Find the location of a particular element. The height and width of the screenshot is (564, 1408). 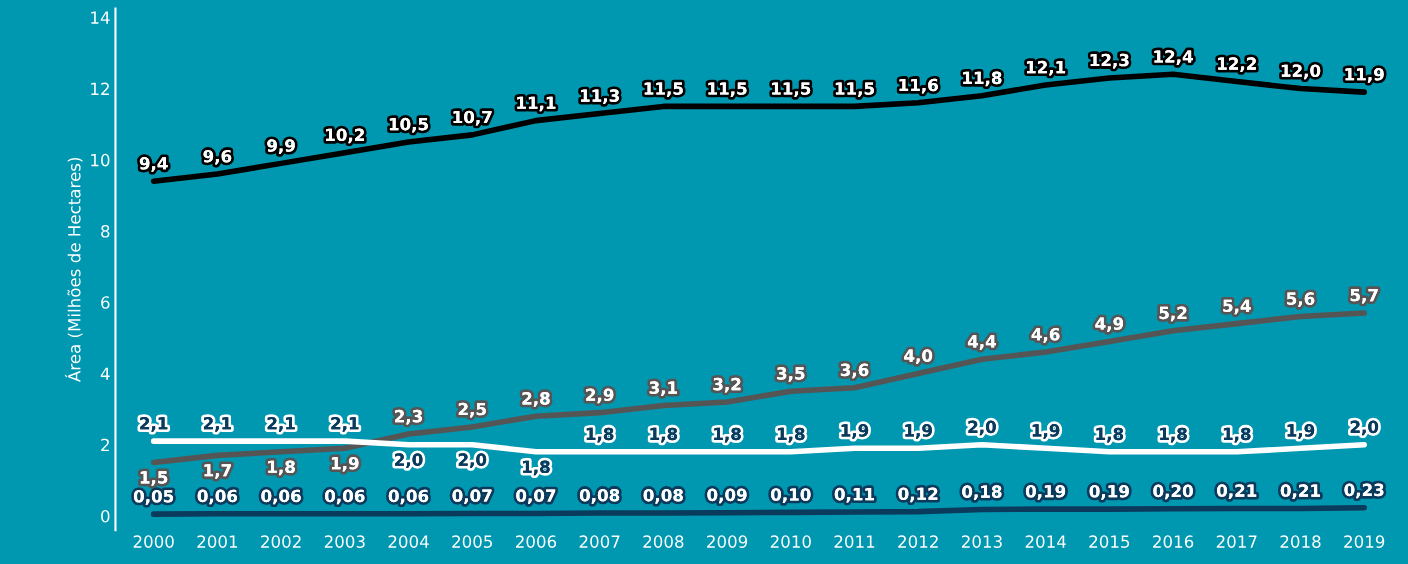

data-label: 11,9 is located at coordinates (1364, 75).